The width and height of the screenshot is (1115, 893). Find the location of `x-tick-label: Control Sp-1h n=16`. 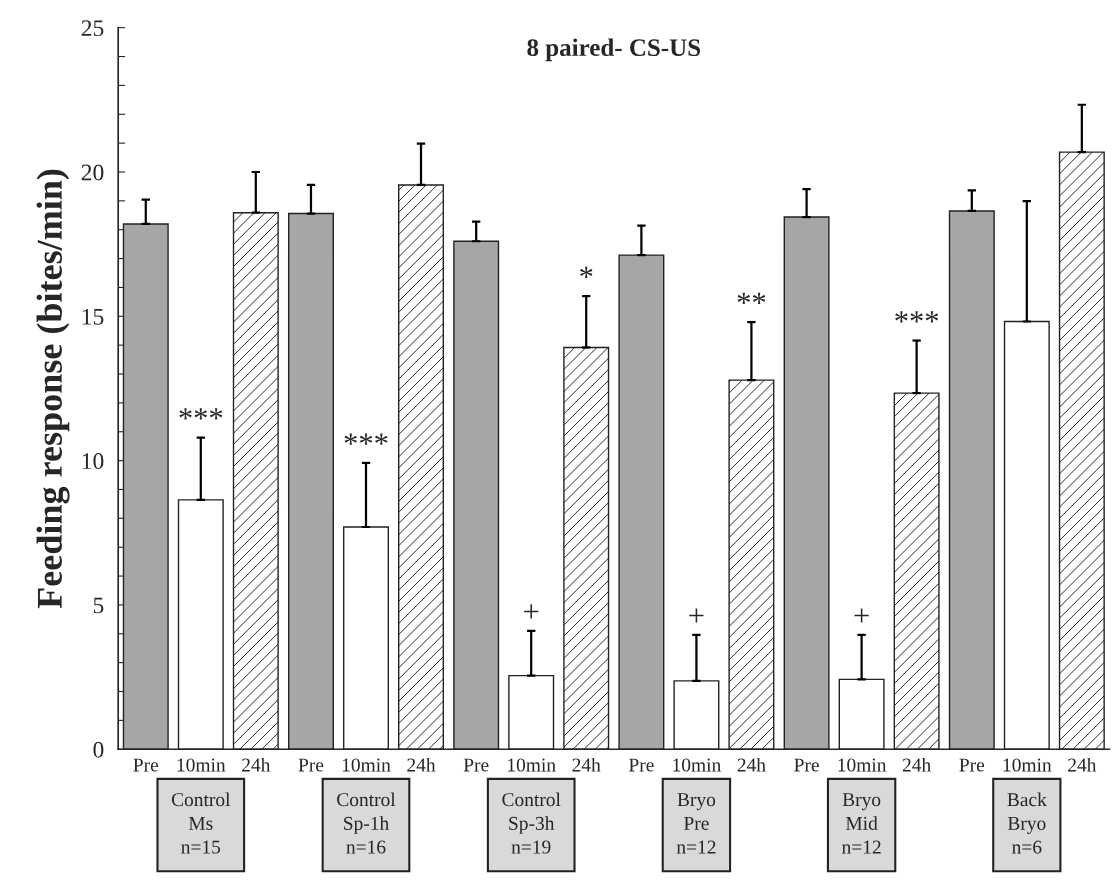

x-tick-label: Control Sp-1h n=16 is located at coordinates (366, 823).